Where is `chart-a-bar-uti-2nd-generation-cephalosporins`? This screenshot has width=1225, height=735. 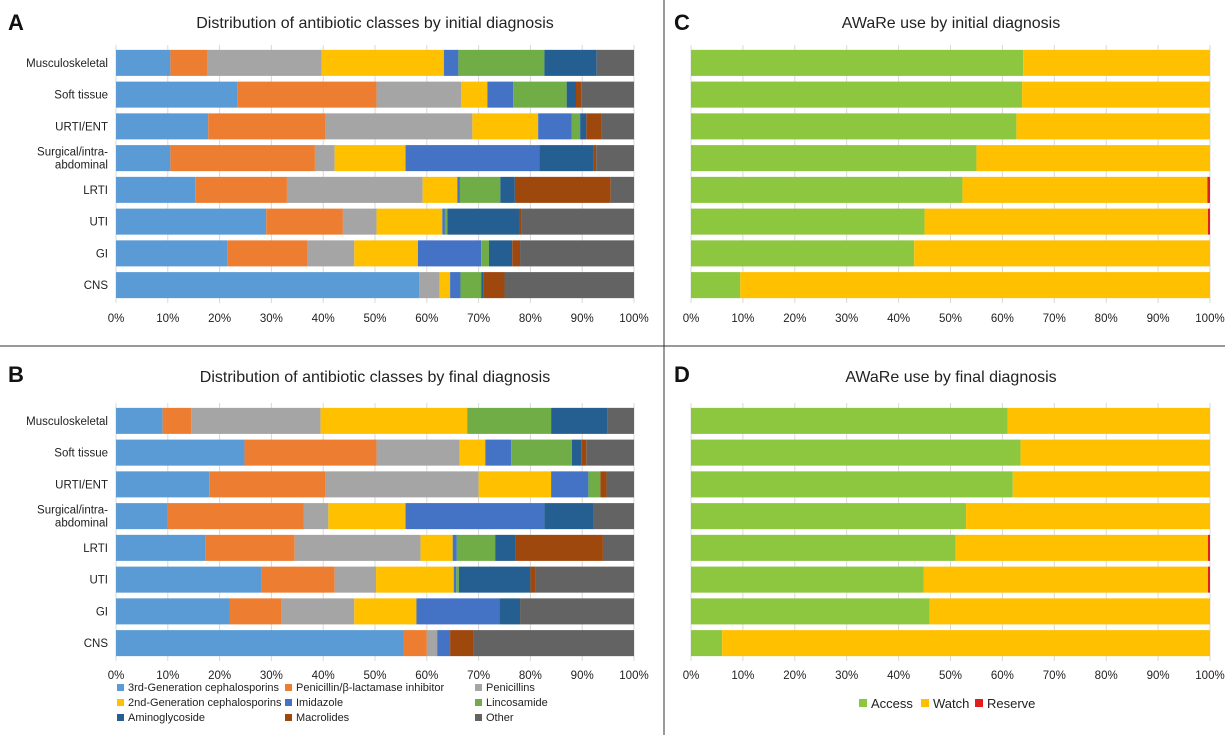 chart-a-bar-uti-2nd-generation-cephalosporins is located at coordinates (409, 221).